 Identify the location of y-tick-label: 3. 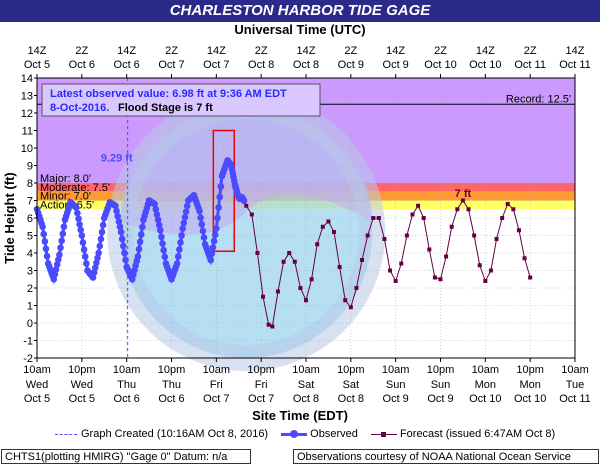
(30, 272).